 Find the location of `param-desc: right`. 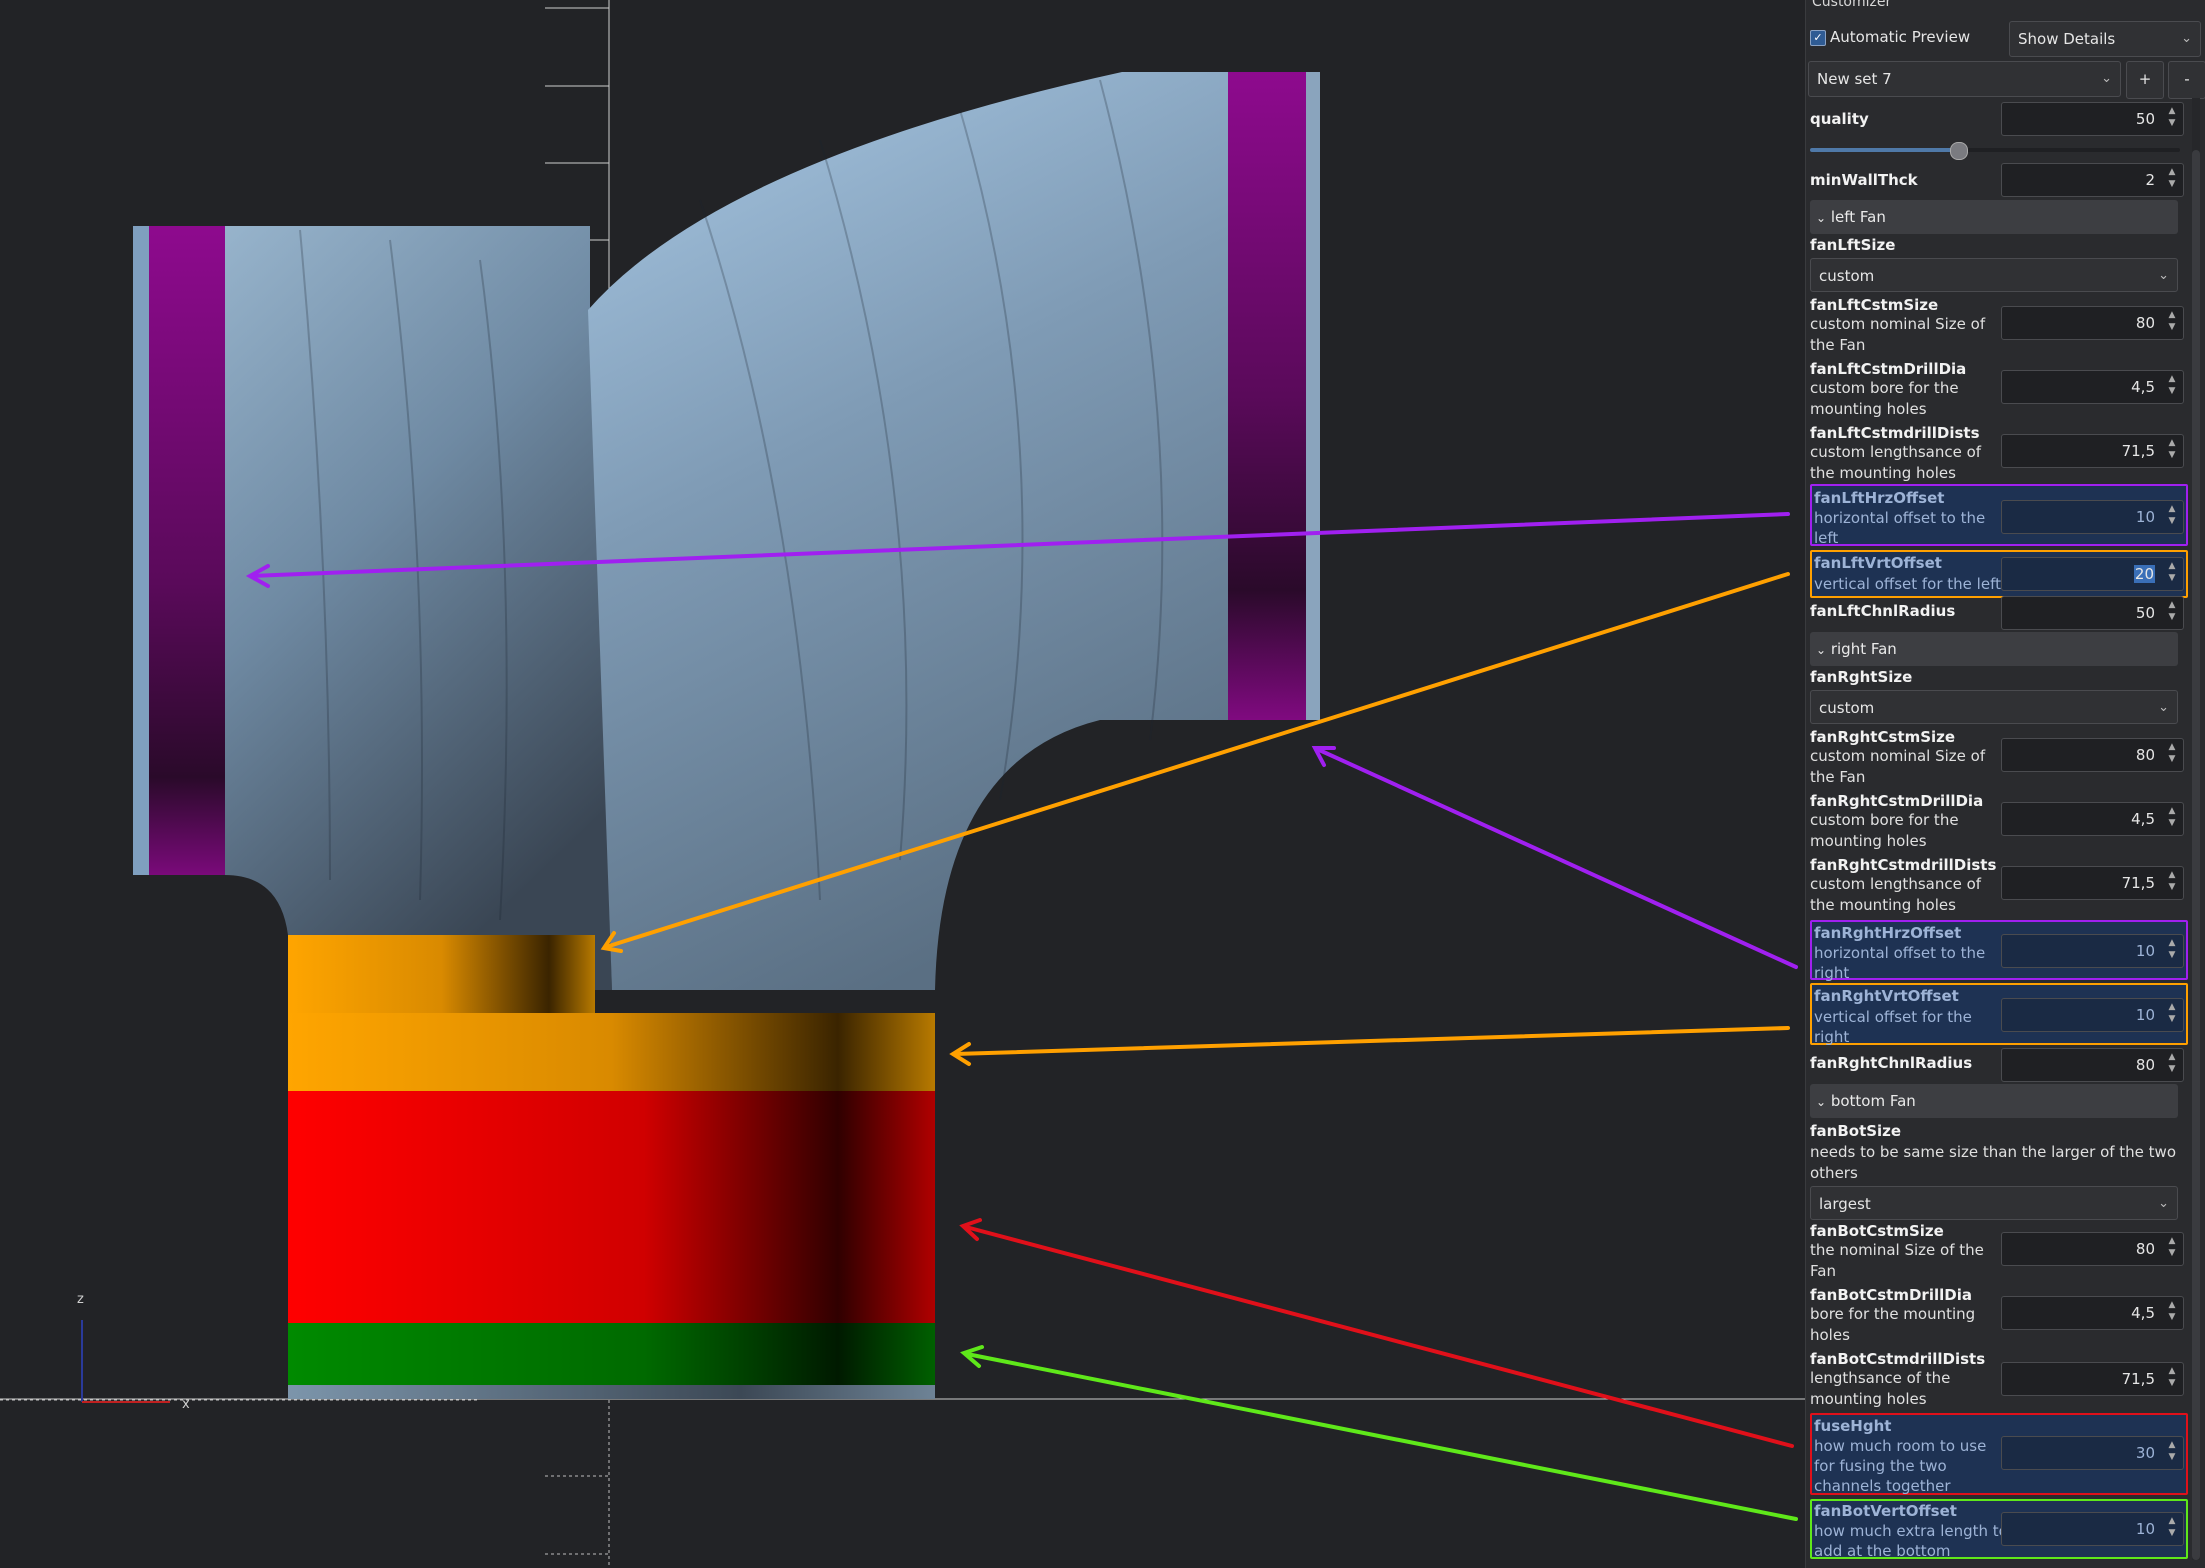

param-desc: right is located at coordinates (1832, 1037).